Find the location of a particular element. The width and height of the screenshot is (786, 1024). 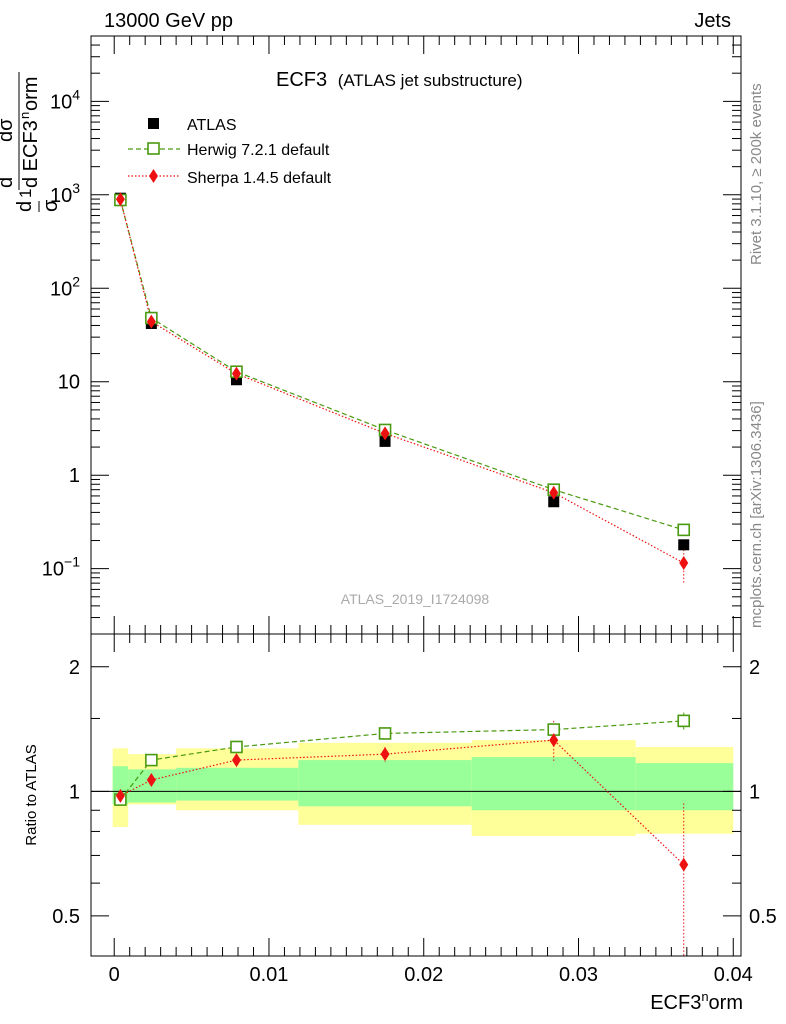

plot-title-subtitle: (ATLAS jet substructure) is located at coordinates (430, 80).